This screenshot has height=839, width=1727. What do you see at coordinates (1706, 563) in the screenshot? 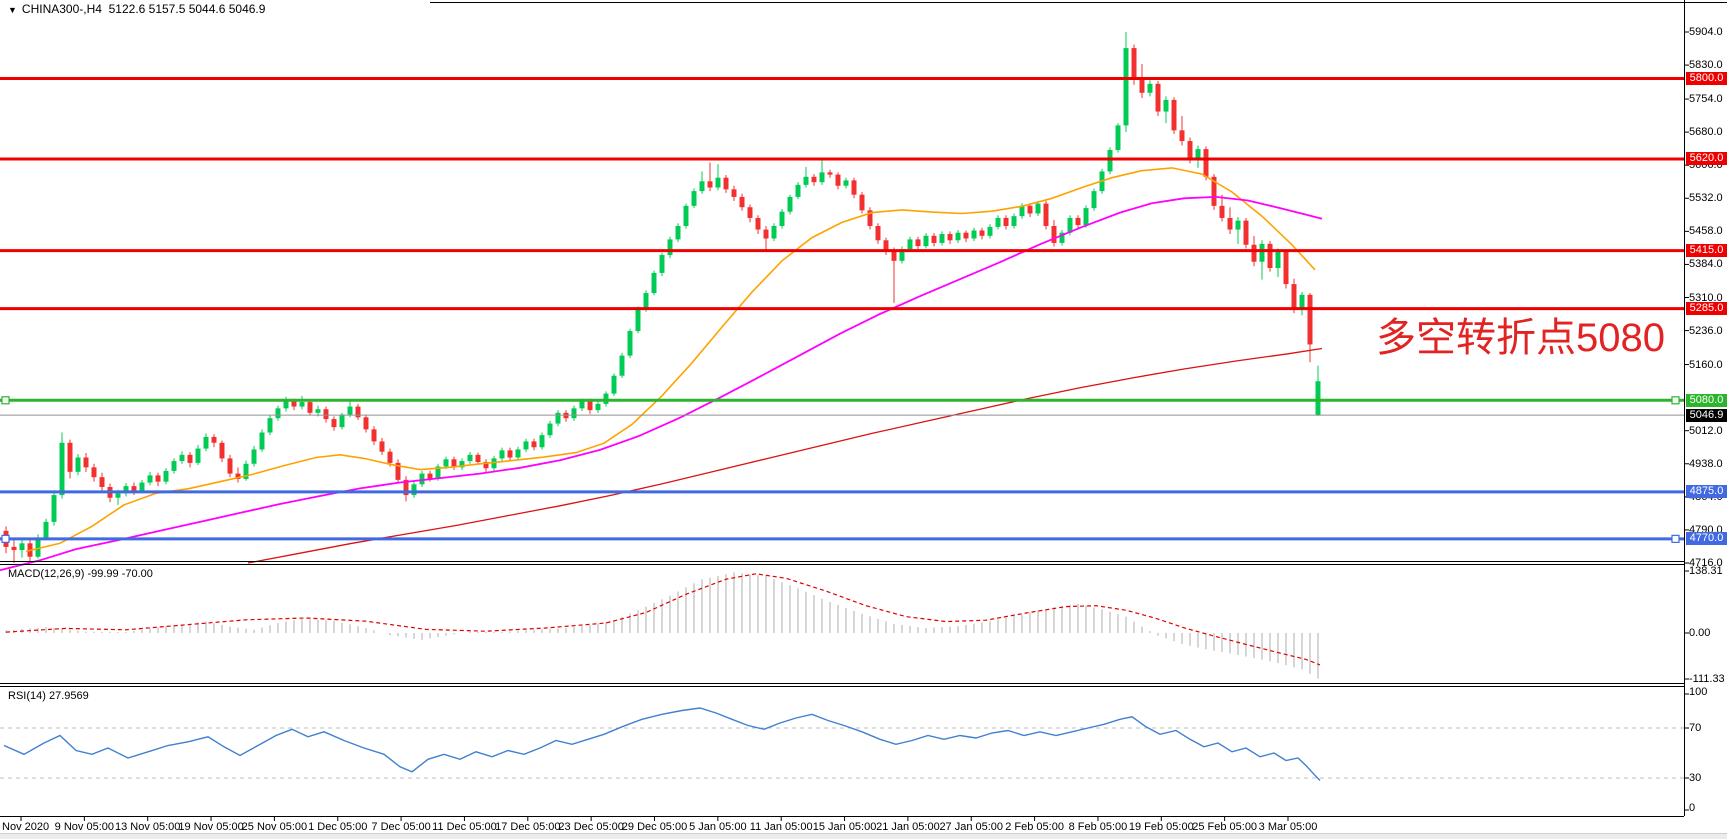
I see `price-axis-label: 4716.0` at bounding box center [1706, 563].